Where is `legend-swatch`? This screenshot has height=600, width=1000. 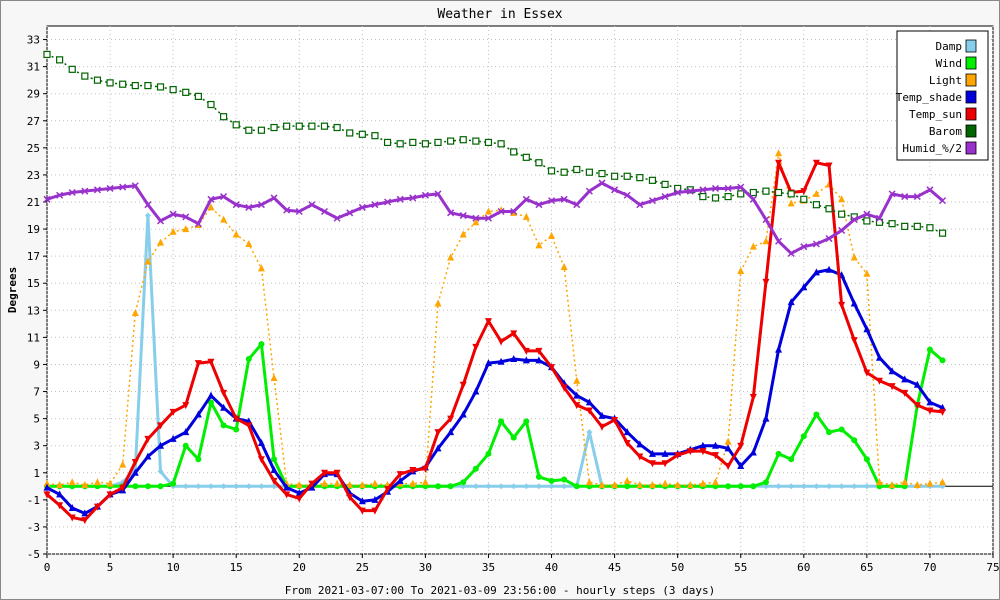 legend-swatch is located at coordinates (971, 131).